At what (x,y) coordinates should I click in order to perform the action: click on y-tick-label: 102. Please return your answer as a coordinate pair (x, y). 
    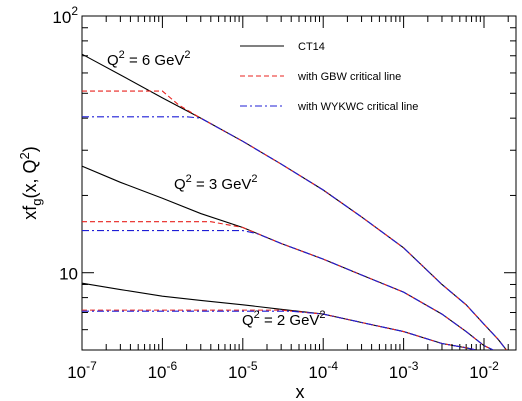
    Looking at the image, I should click on (65, 15).